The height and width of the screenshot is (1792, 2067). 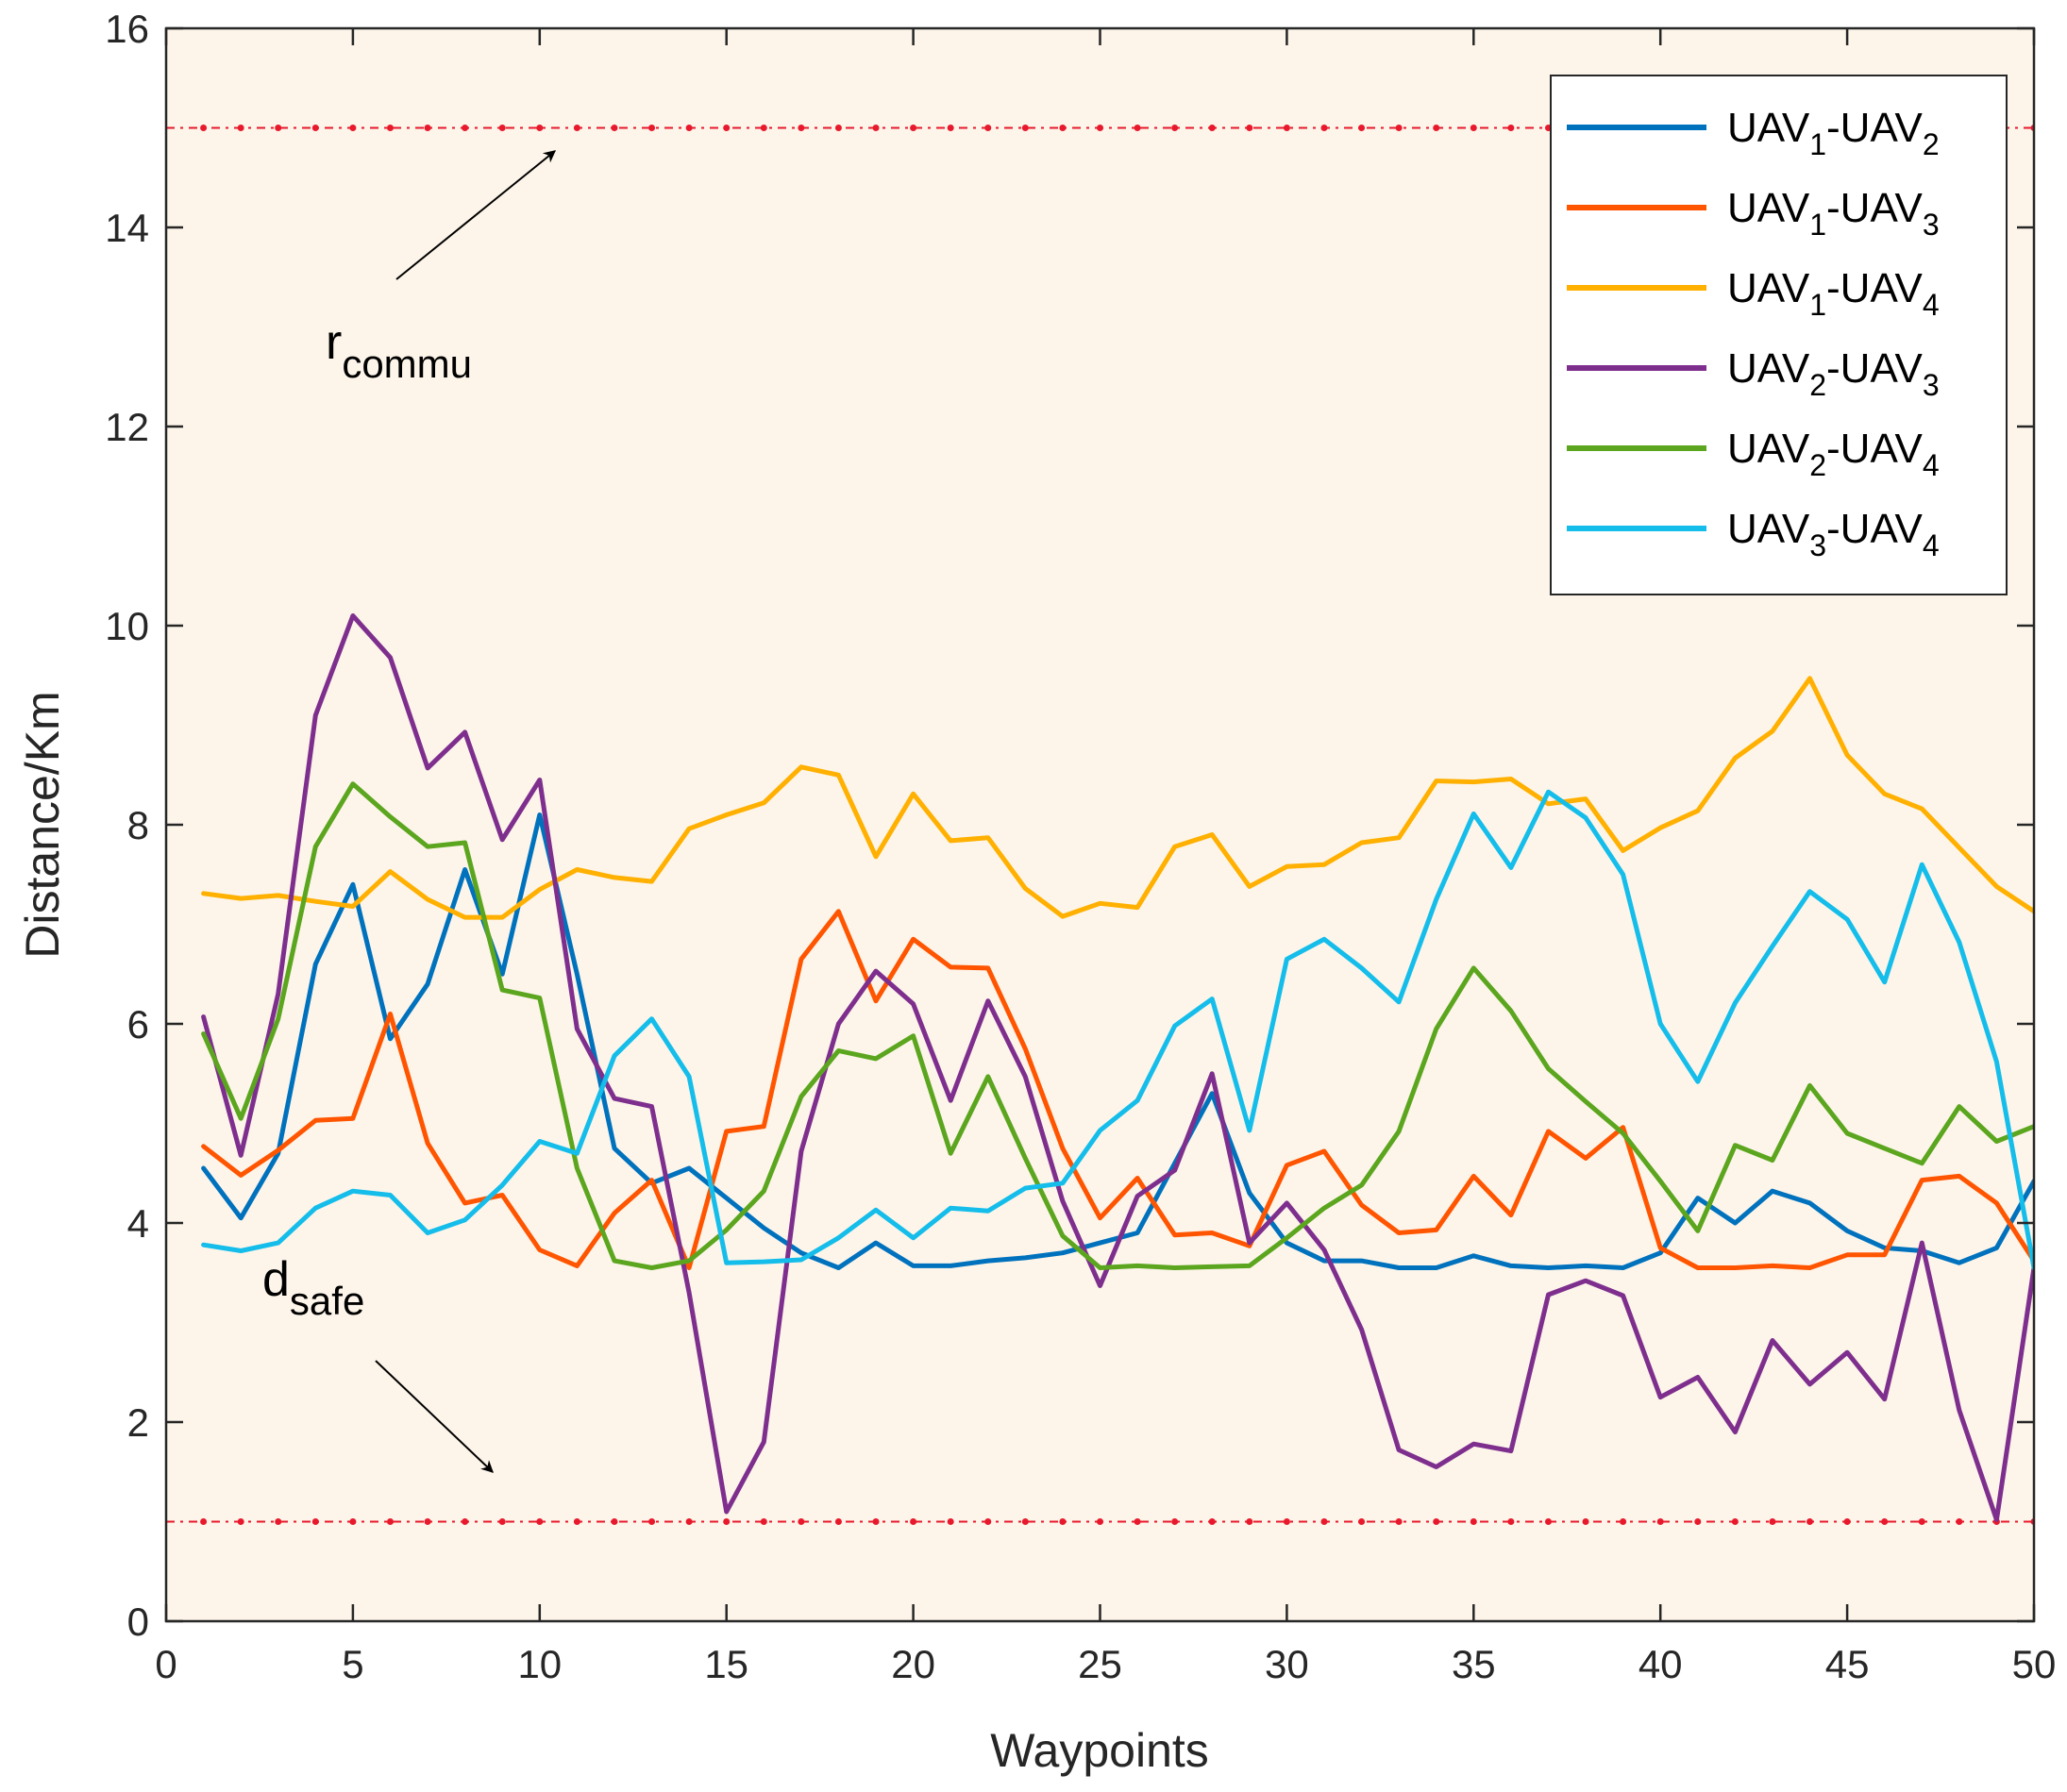 What do you see at coordinates (2034, 1664) in the screenshot?
I see `x-tick-label-10: 50` at bounding box center [2034, 1664].